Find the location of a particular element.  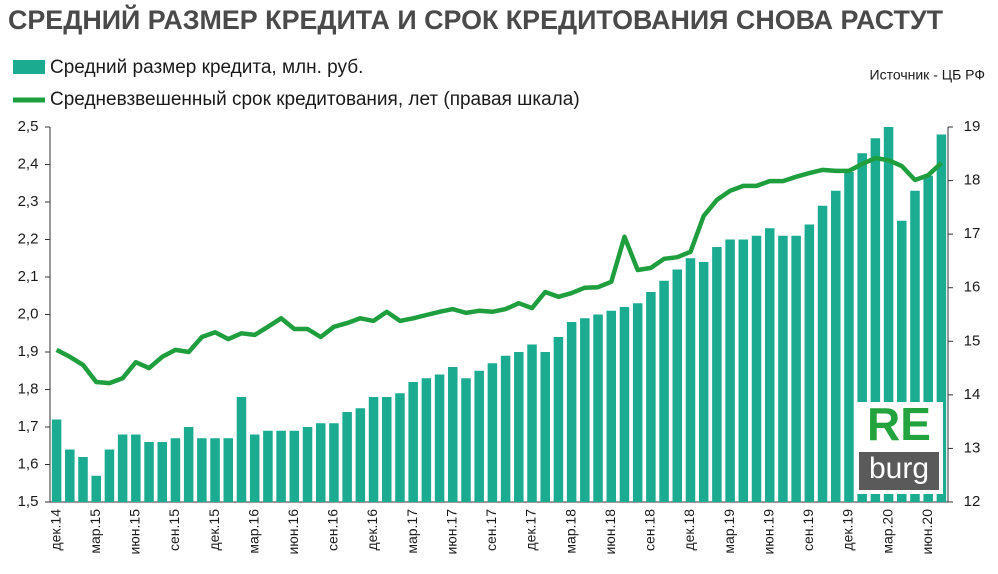

y-tick-label: 2,1 is located at coordinates (28, 276).